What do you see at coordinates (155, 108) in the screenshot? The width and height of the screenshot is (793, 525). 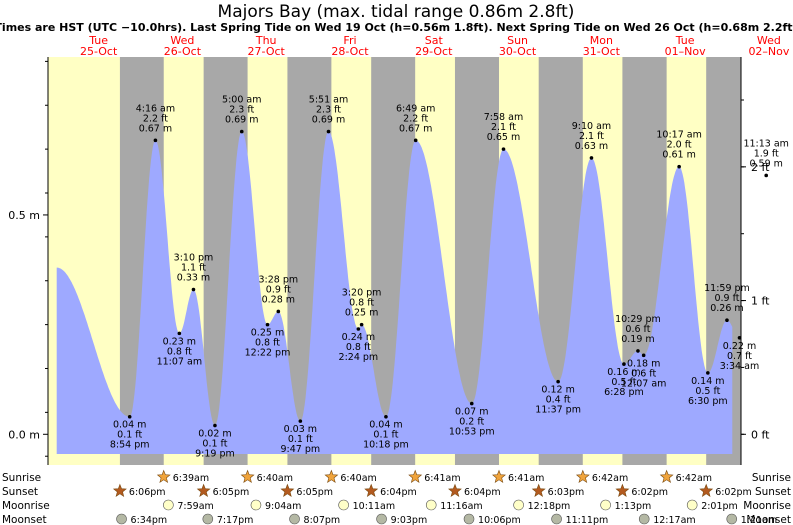 I see `extreme-label: 4:16 am` at bounding box center [155, 108].